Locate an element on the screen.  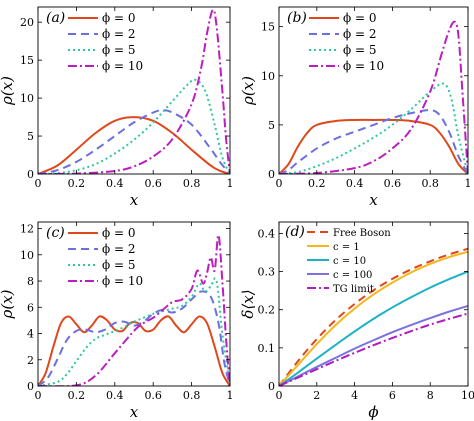
legend-label: c = 100 is located at coordinates (352, 275).